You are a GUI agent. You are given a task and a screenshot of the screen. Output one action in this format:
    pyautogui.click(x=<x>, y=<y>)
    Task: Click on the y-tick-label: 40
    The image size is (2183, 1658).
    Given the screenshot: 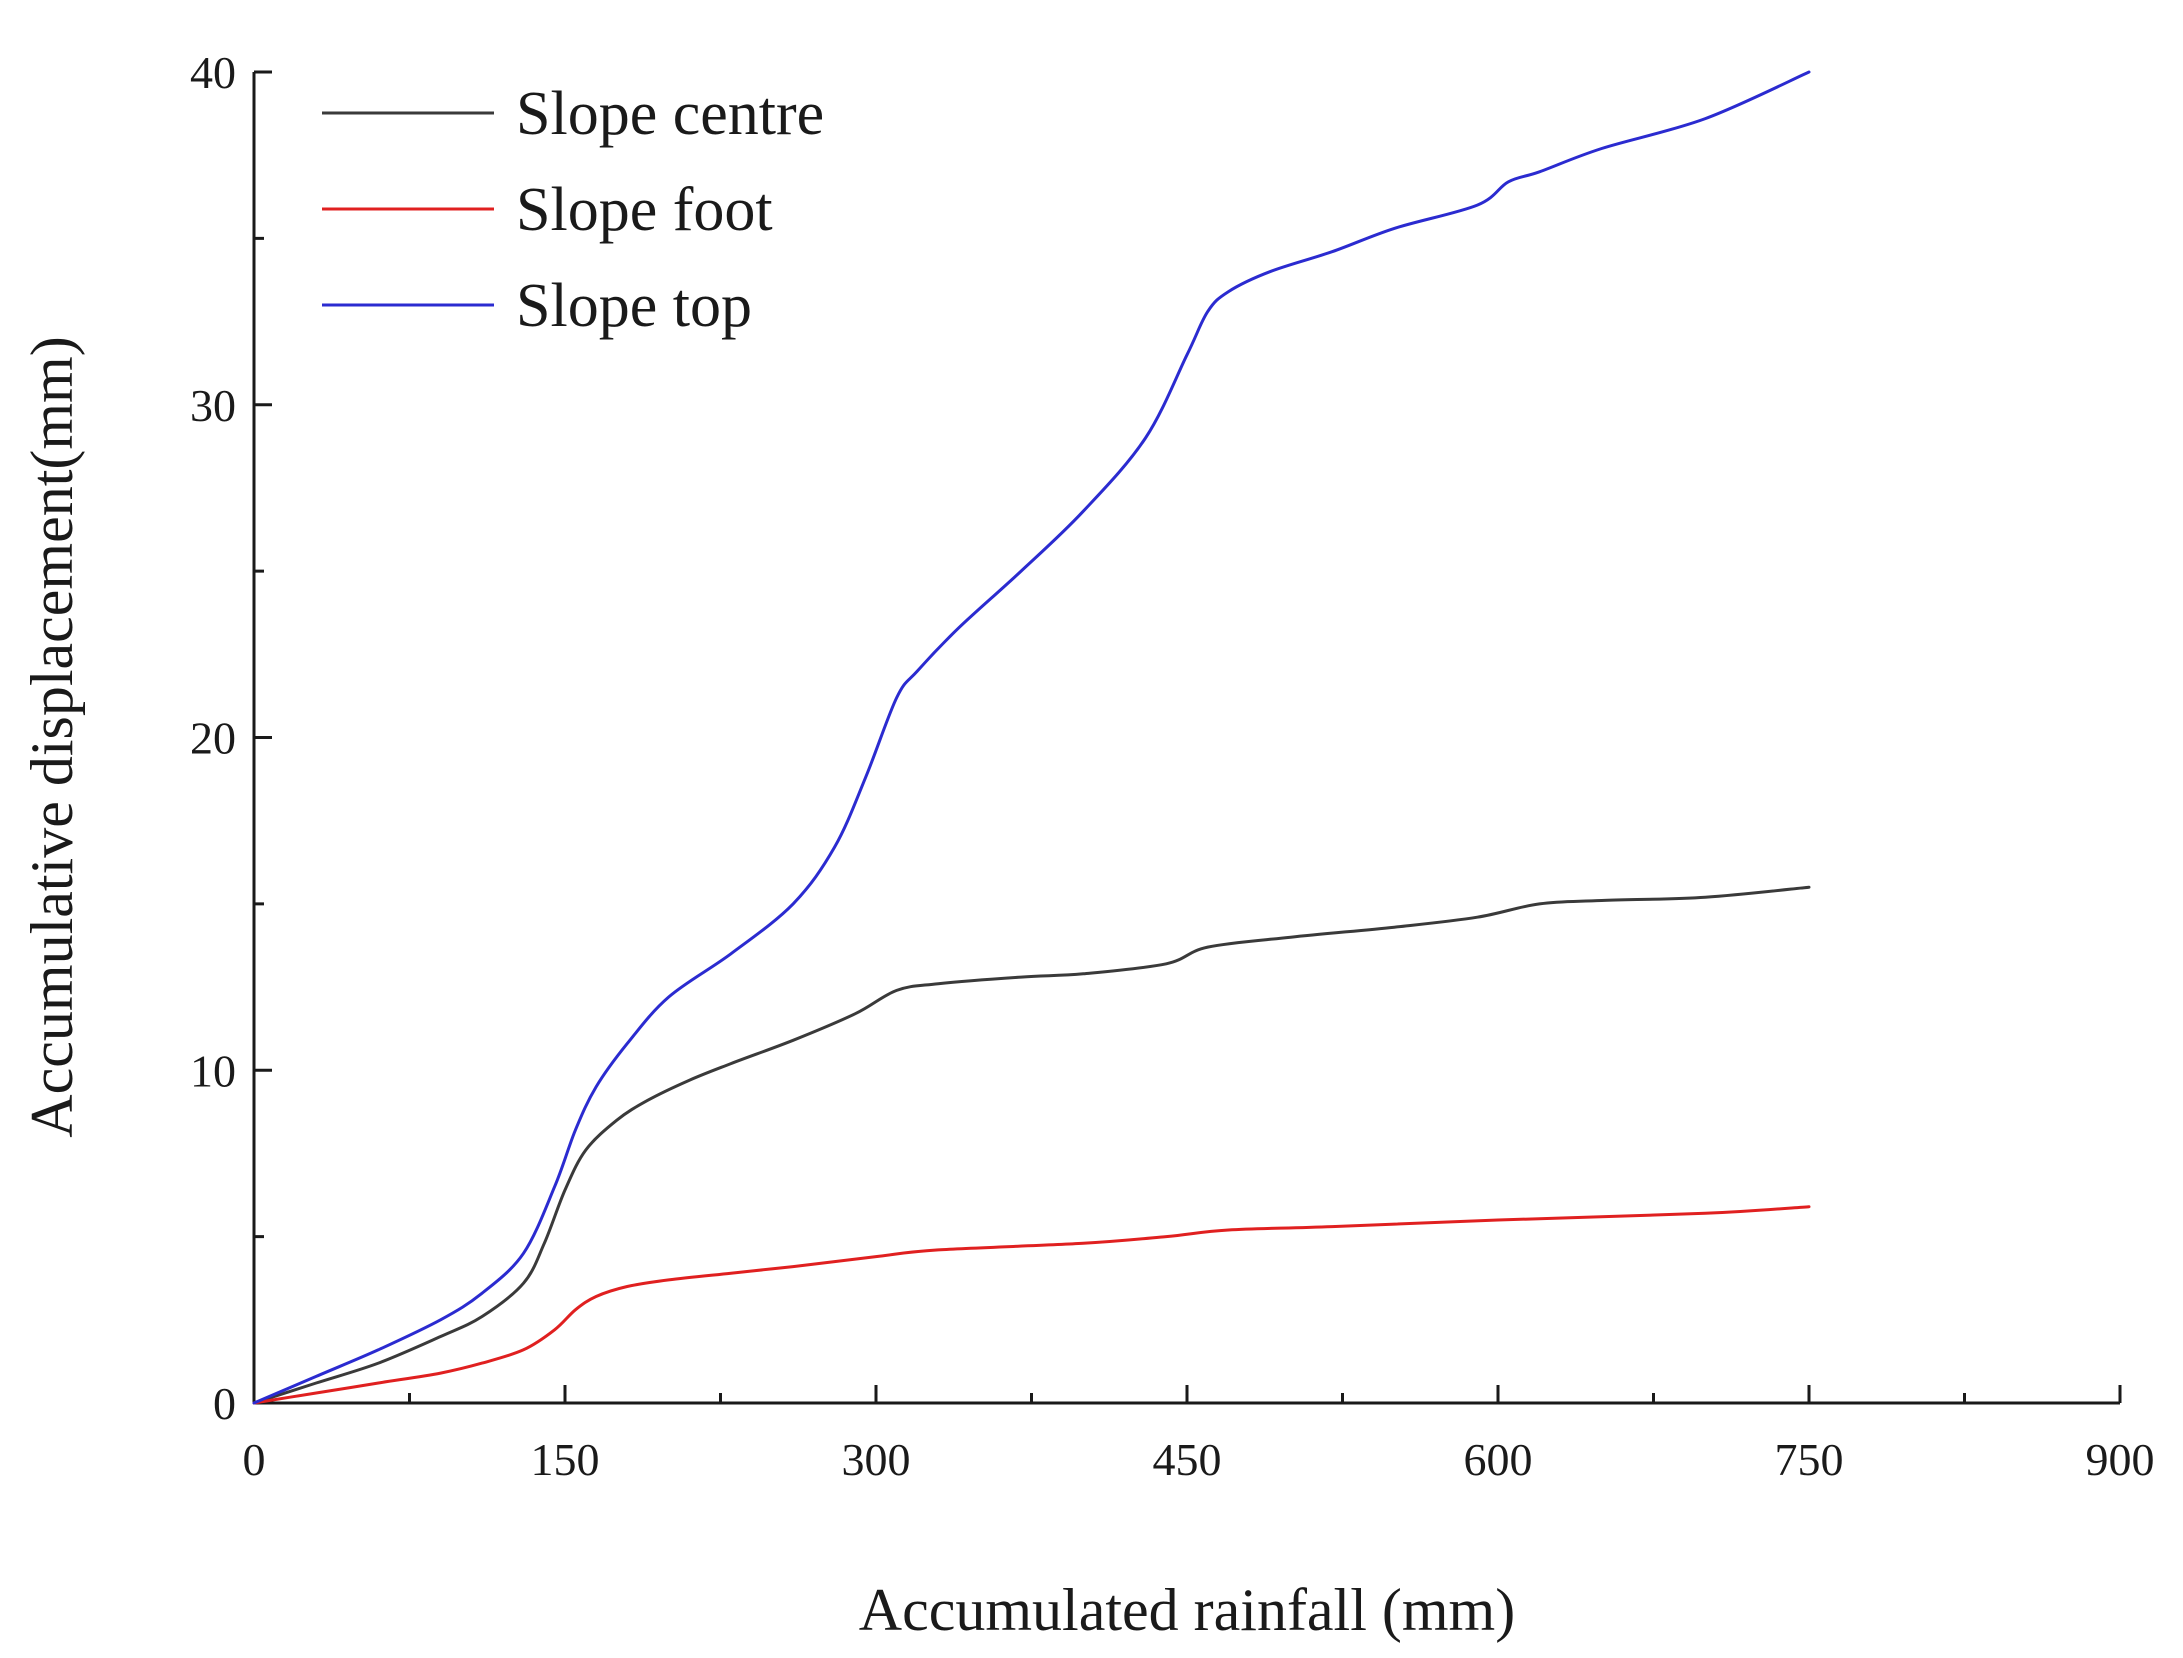 What is the action you would take?
    pyautogui.click(x=213, y=72)
    